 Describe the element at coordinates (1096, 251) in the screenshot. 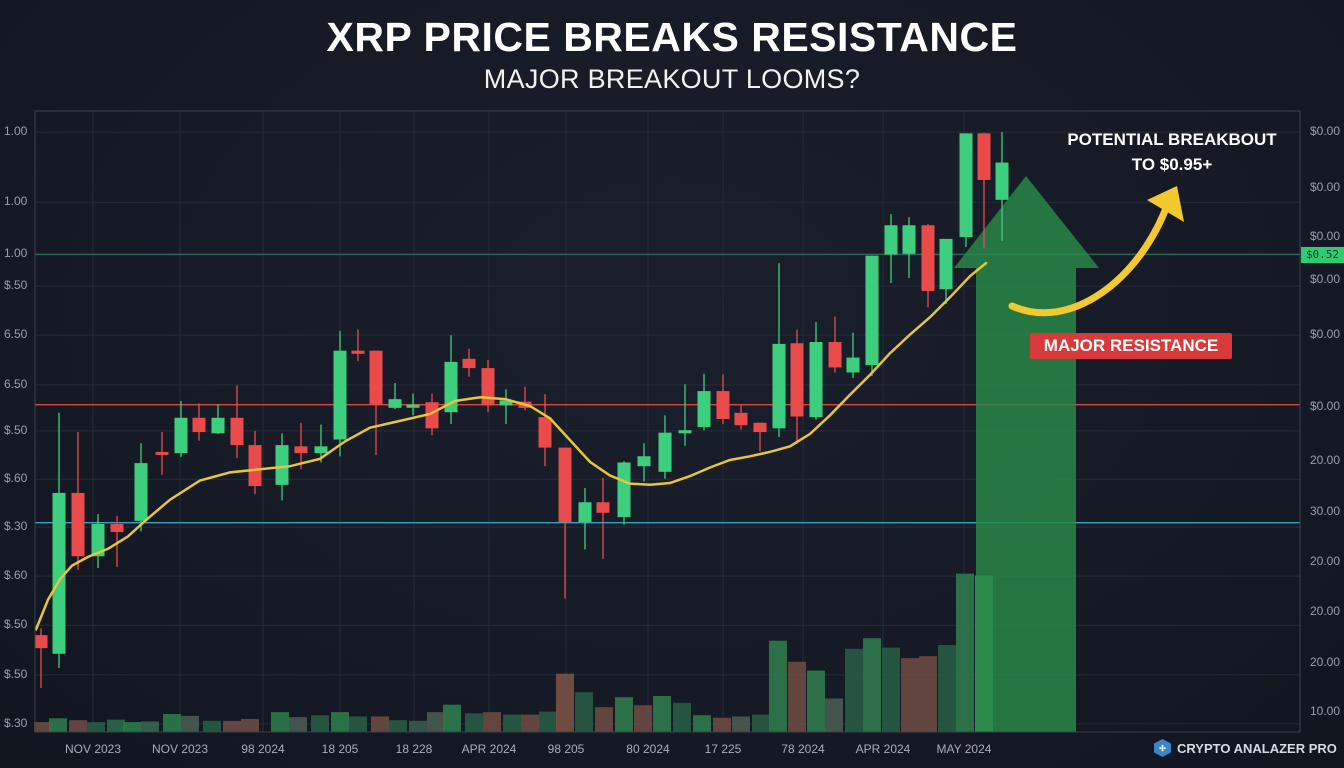

I see `curved-arrow-icon` at that location.